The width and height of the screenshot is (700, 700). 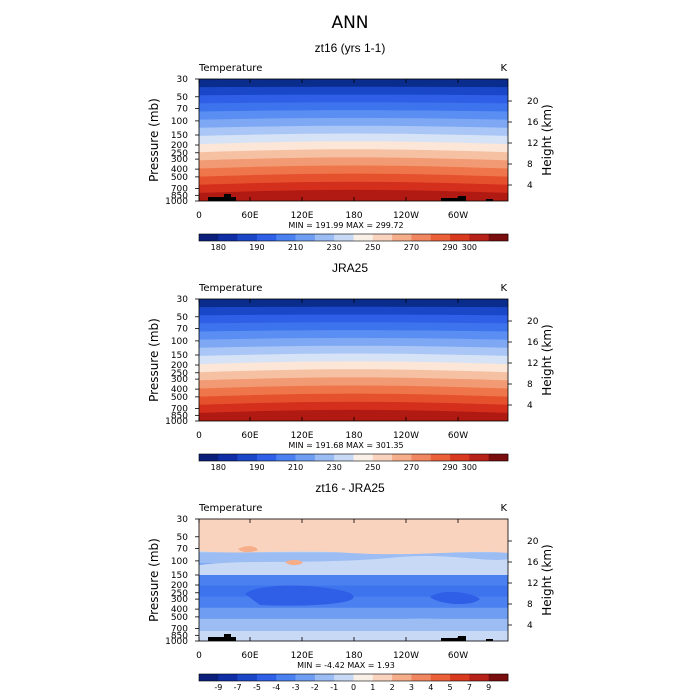 What do you see at coordinates (179, 390) in the screenshot?
I see `y-tick-label: 400` at bounding box center [179, 390].